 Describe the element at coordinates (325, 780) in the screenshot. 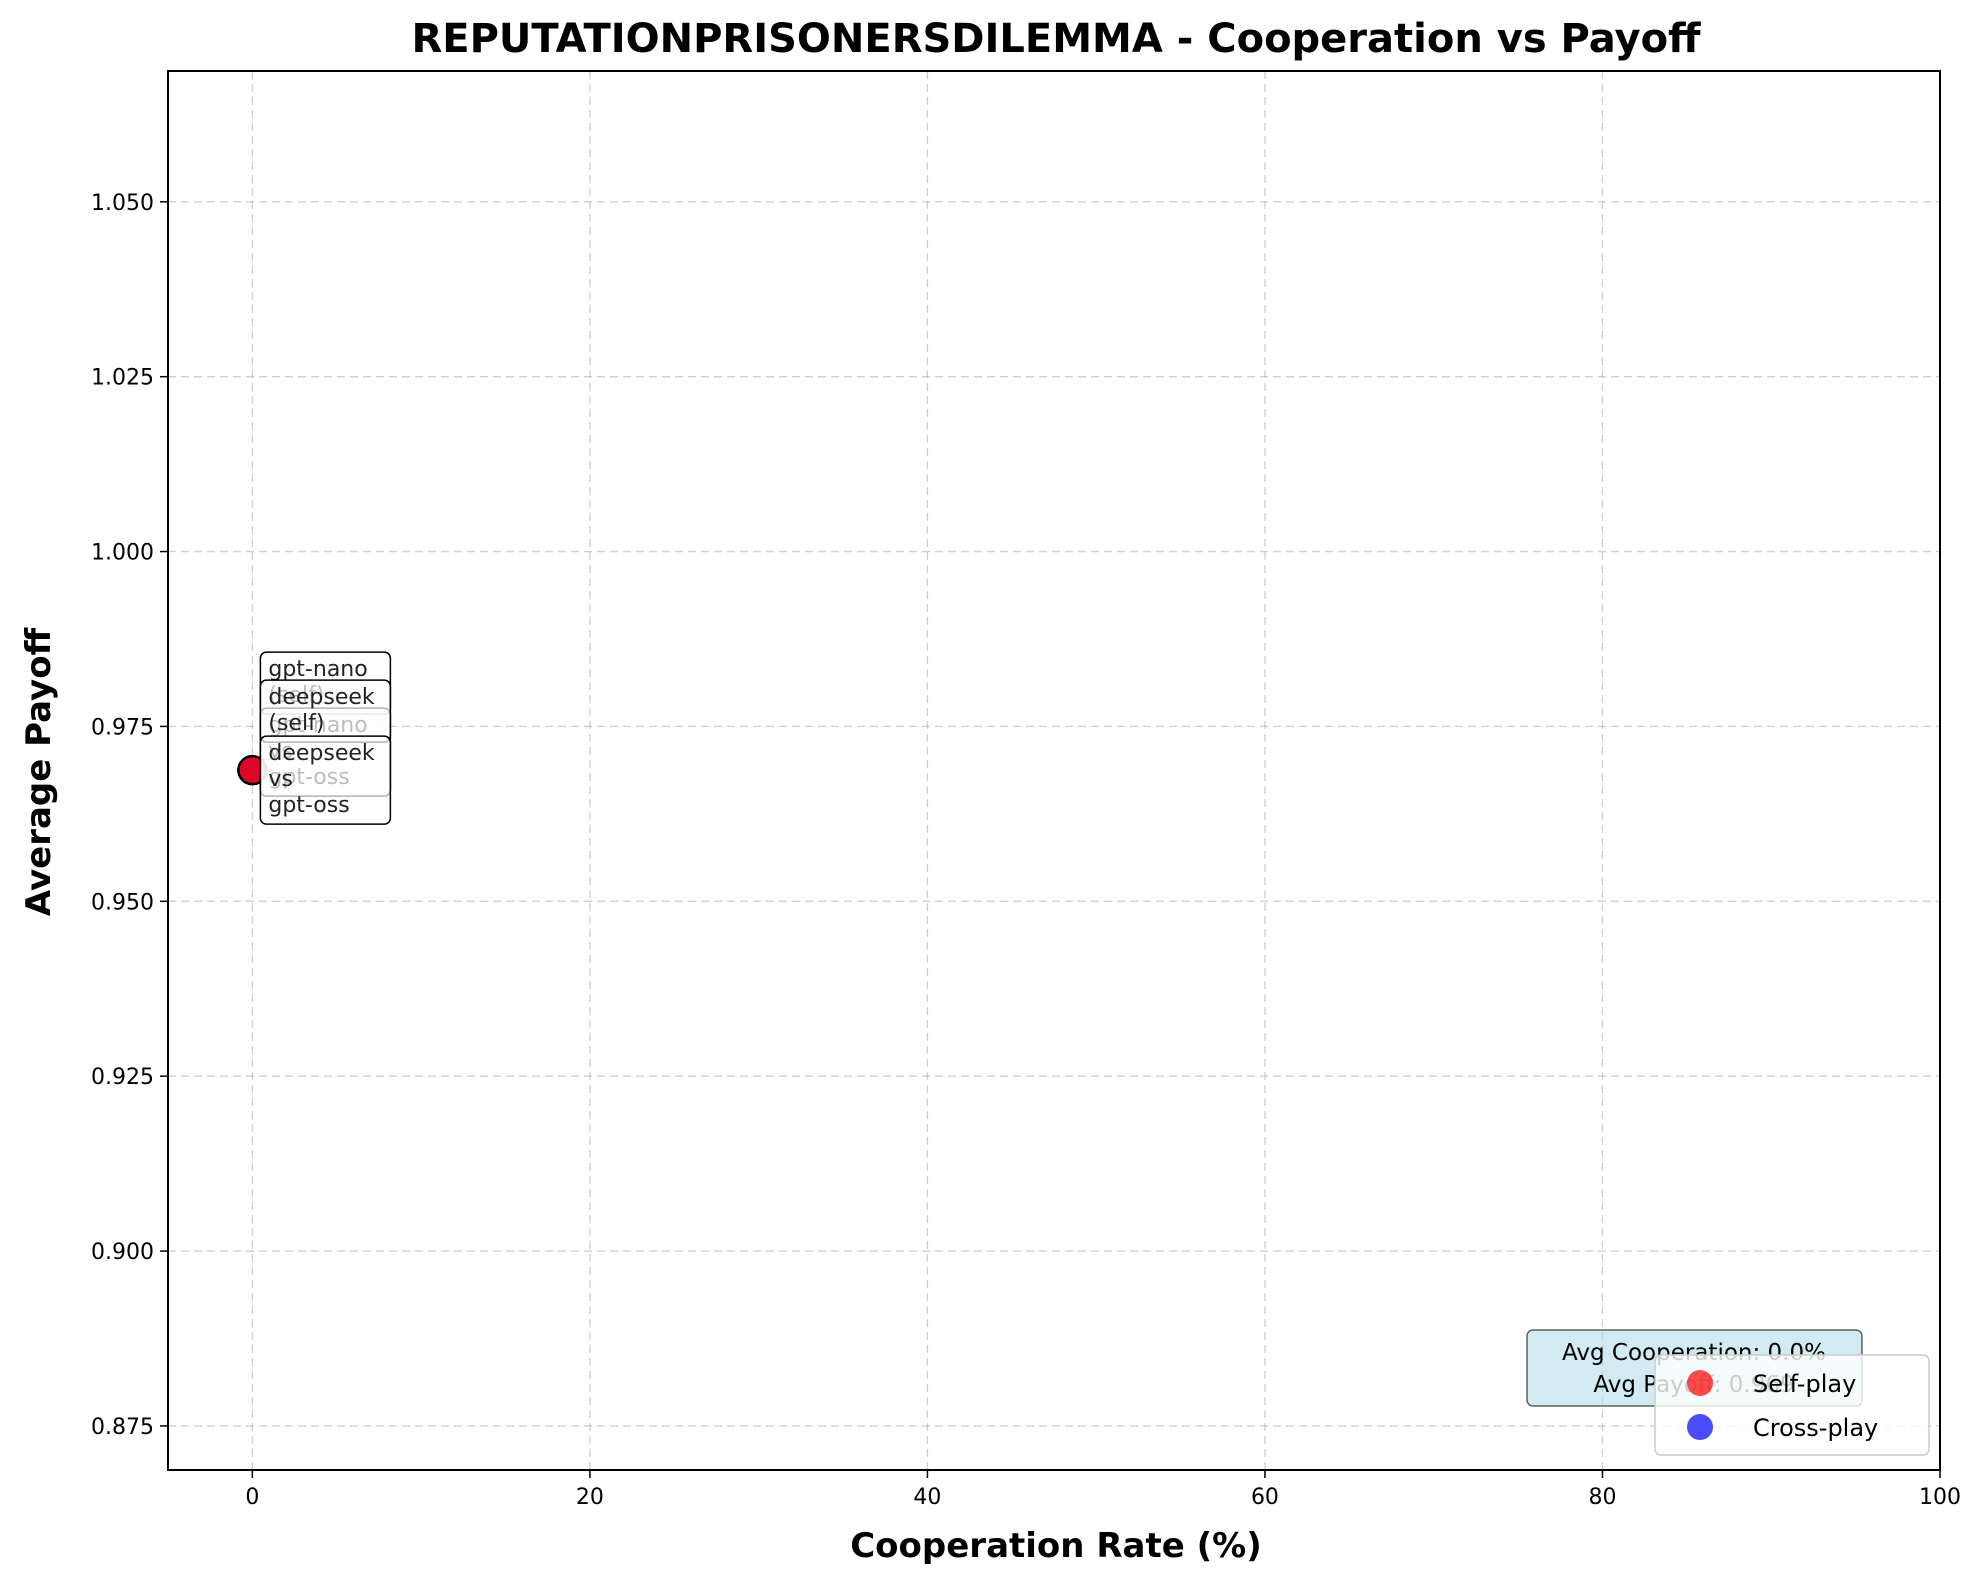

I see `annotation-box` at that location.